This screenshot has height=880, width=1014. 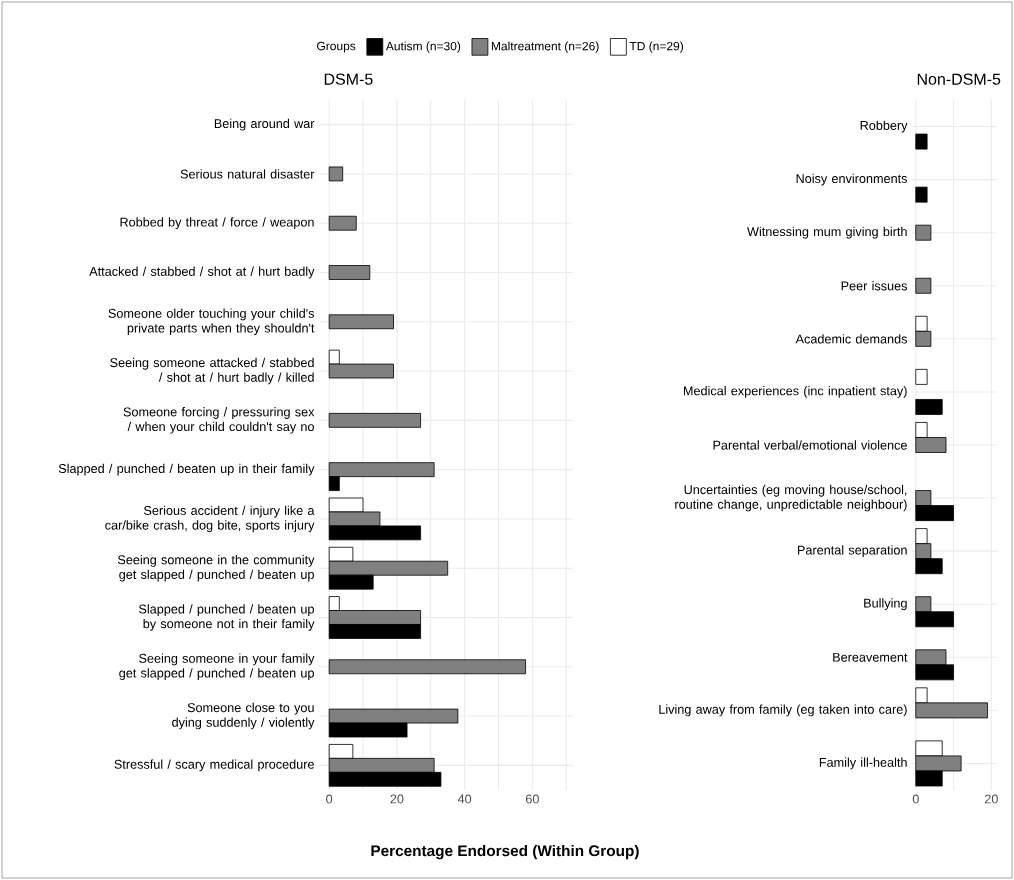 What do you see at coordinates (212, 371) in the screenshot?
I see `y-tick-label: Seeing someone attacked / stabbed / shot at / hurt badly / killed` at bounding box center [212, 371].